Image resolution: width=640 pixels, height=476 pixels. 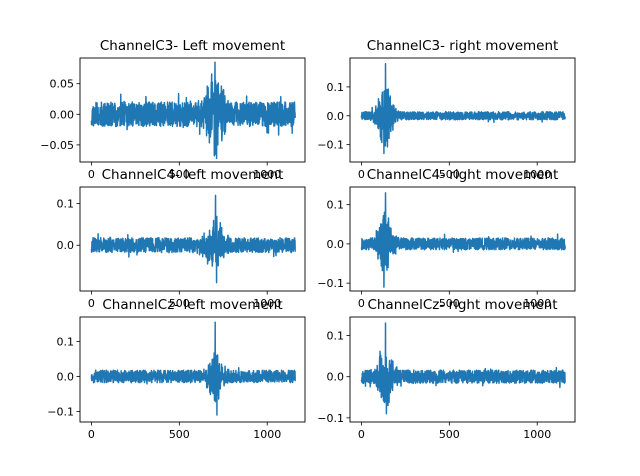 What do you see at coordinates (57, 145) in the screenshot?
I see `y-tick-label: −0.05` at bounding box center [57, 145].